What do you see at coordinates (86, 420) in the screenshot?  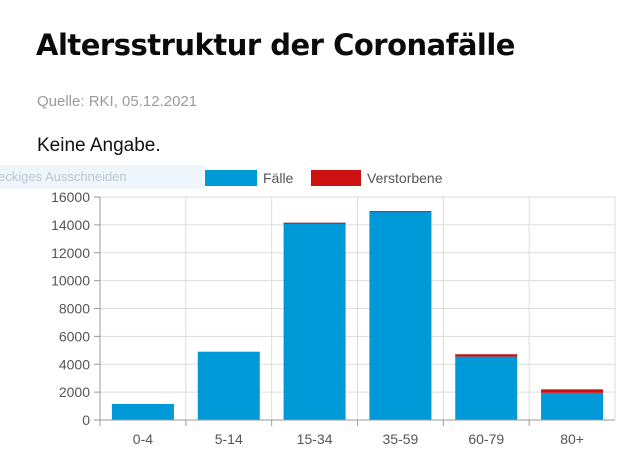 I see `y-tick-label: 0` at bounding box center [86, 420].